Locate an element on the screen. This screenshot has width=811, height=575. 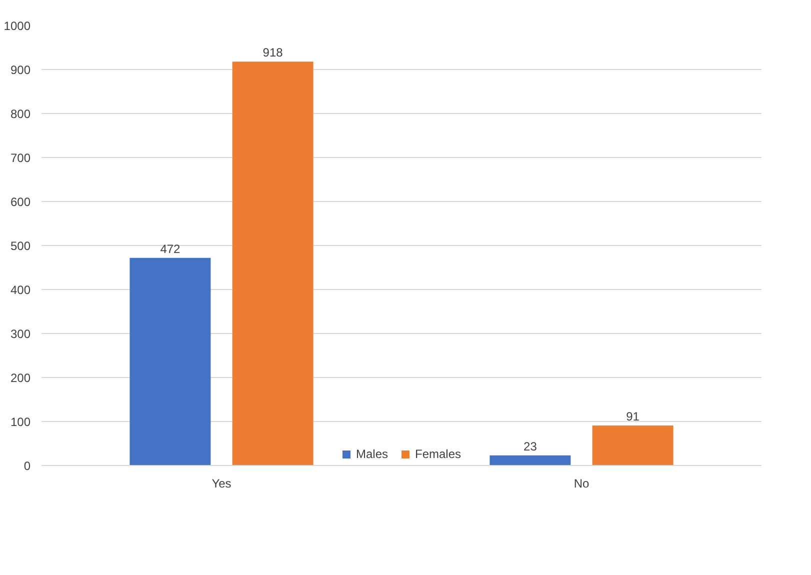
legend-label: Males is located at coordinates (372, 454).